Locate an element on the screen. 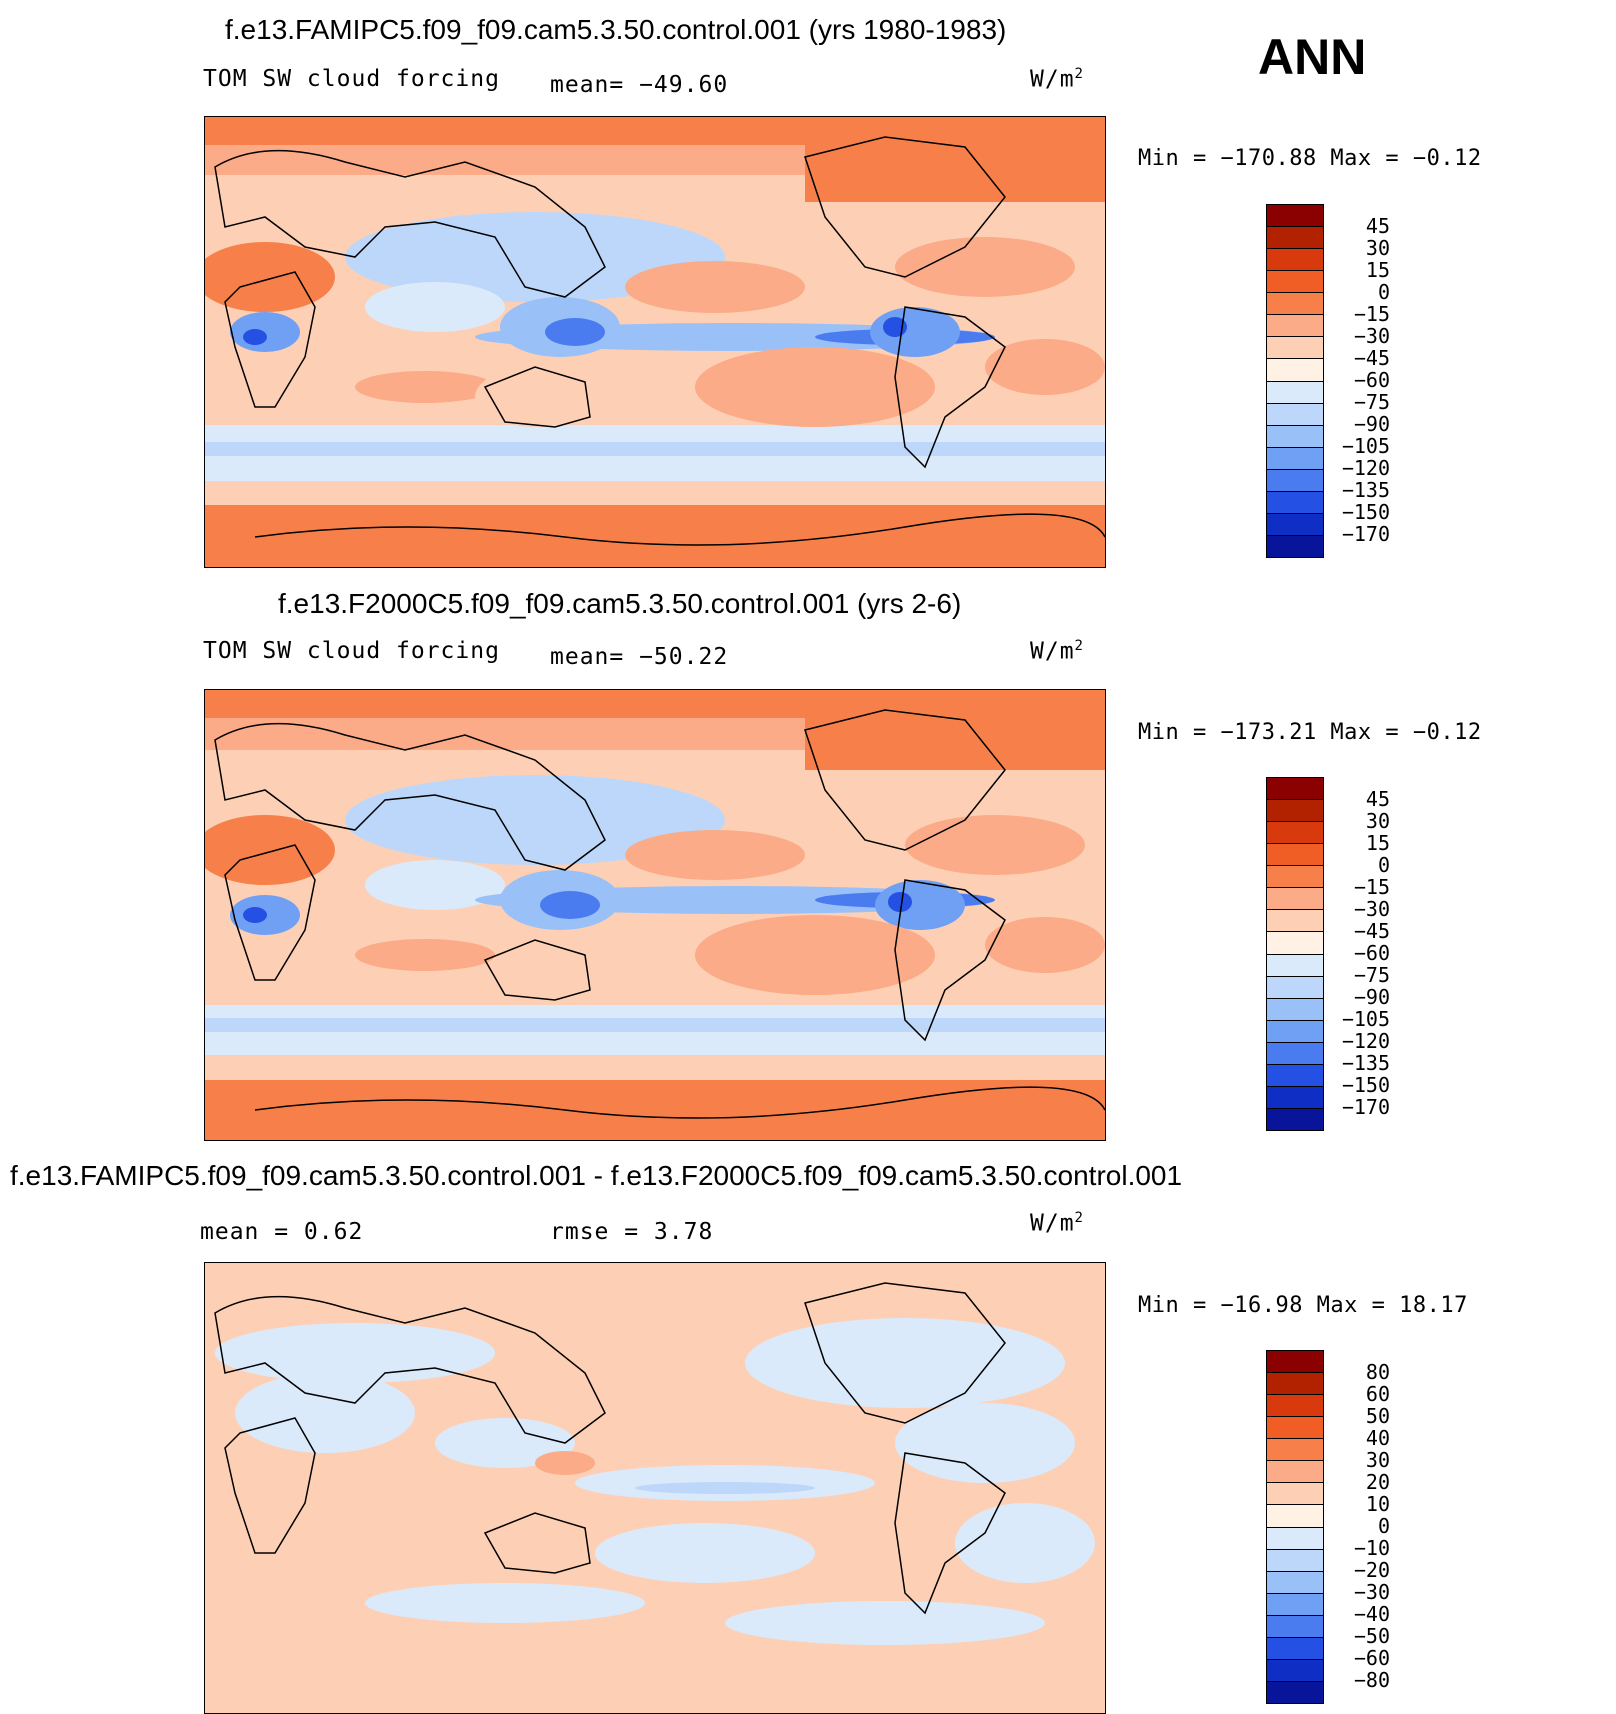 The width and height of the screenshot is (1616, 1714). panel3-units: W/m2 is located at coordinates (1057, 1223).